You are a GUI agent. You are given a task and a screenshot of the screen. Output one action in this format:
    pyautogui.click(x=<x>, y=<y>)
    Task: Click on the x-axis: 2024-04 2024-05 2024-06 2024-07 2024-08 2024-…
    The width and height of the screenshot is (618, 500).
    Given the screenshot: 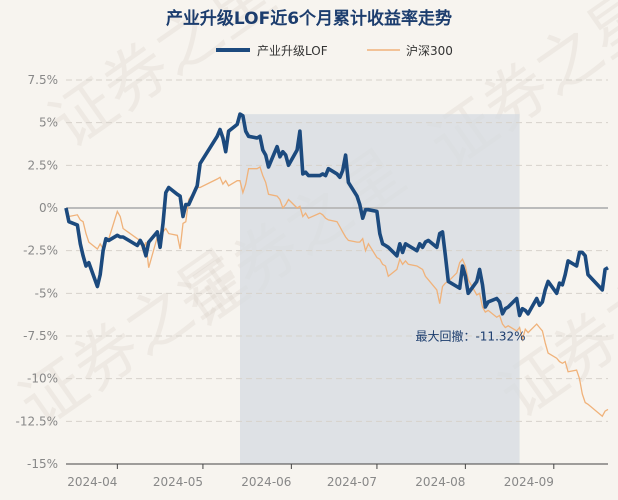 What is the action you would take?
    pyautogui.click(x=311, y=476)
    